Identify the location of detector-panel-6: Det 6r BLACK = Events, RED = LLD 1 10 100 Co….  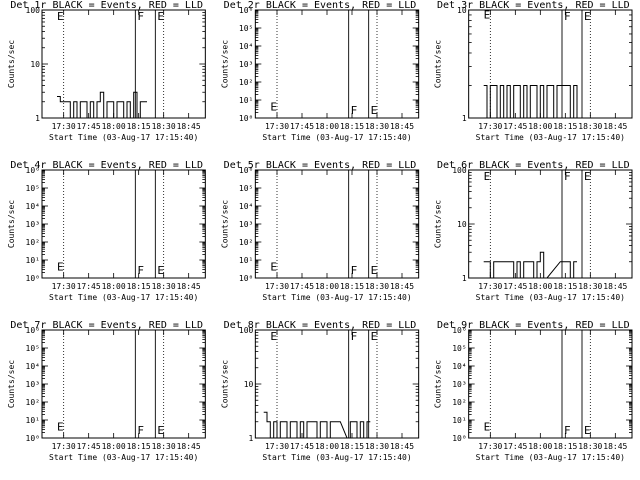
(533, 231).